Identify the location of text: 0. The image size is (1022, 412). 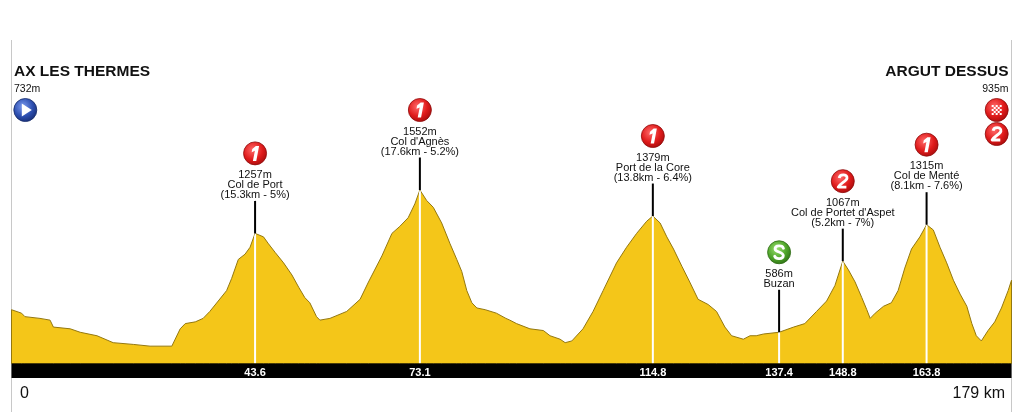
(24, 392).